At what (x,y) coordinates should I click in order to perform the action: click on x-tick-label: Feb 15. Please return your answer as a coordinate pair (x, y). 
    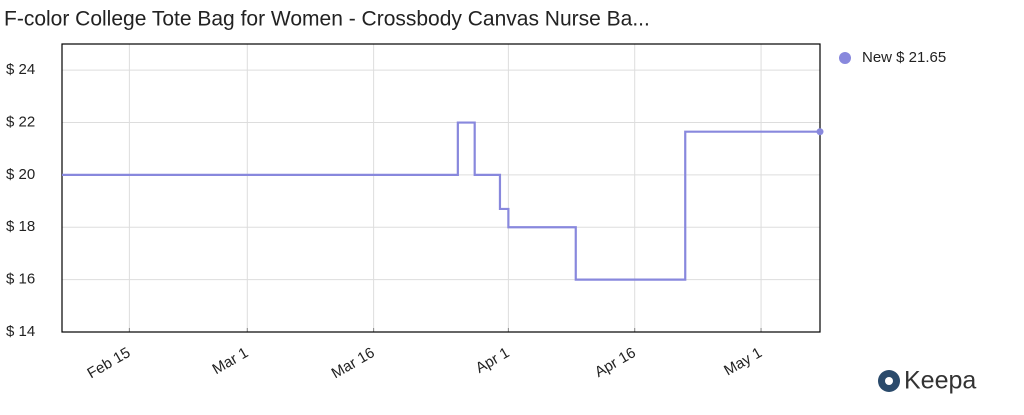
    Looking at the image, I should click on (108, 363).